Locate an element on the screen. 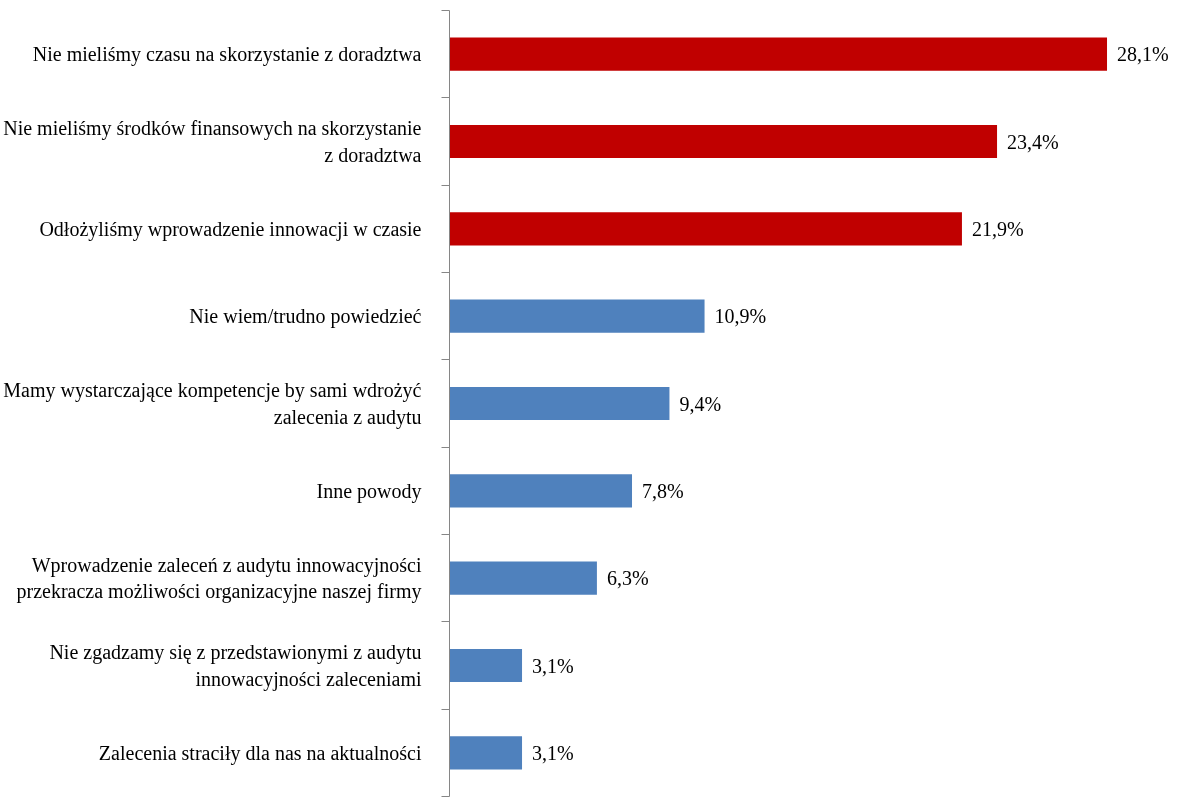 This screenshot has width=1192, height=806. data-label: 9,4% is located at coordinates (700, 403).